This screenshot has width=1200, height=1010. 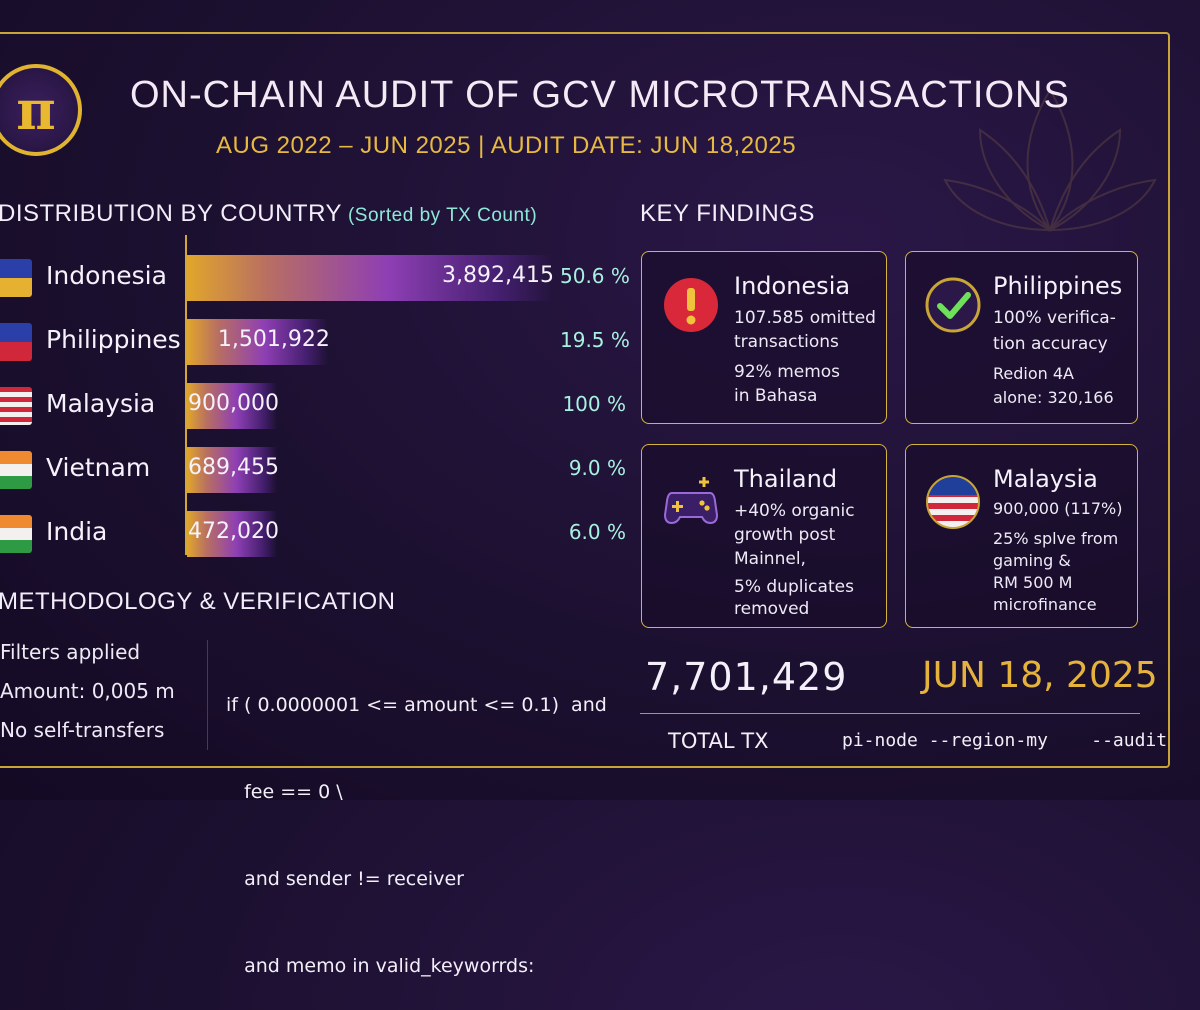 I want to click on card-line: 900,000 (117%), so click(x=1058, y=508).